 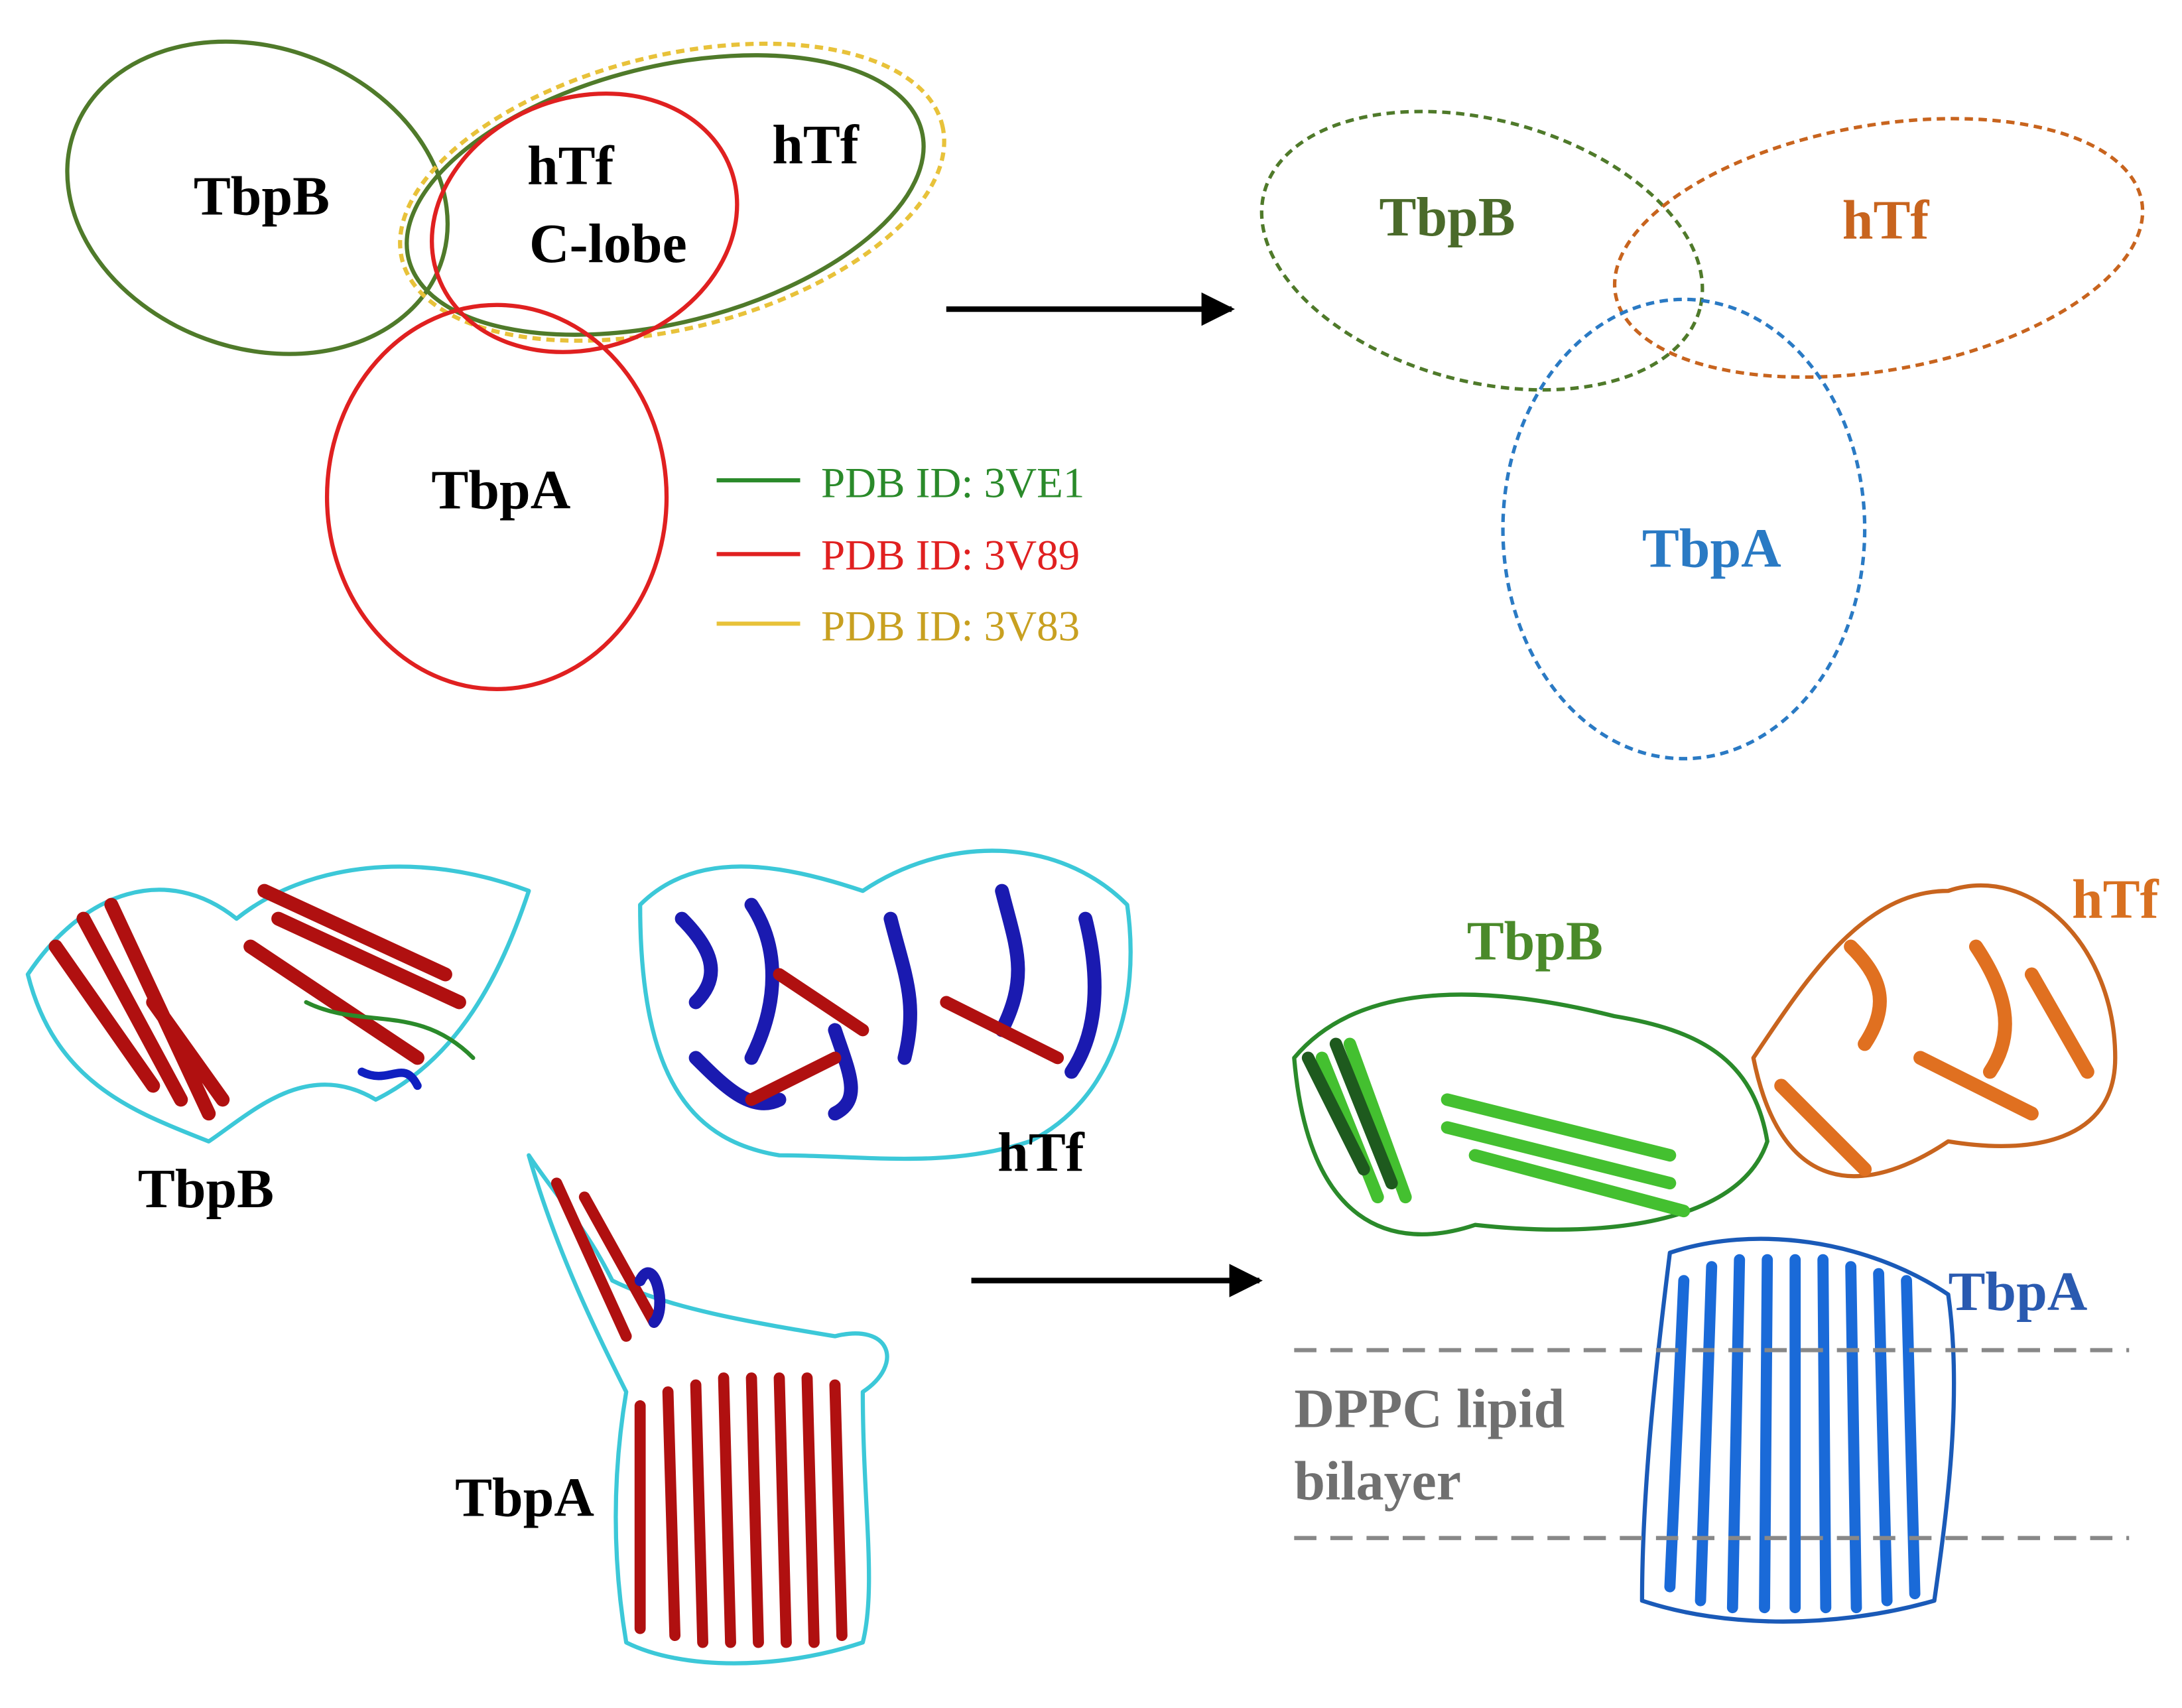 I want to click on legend-label: PDB ID: 3V83, so click(x=951, y=627).